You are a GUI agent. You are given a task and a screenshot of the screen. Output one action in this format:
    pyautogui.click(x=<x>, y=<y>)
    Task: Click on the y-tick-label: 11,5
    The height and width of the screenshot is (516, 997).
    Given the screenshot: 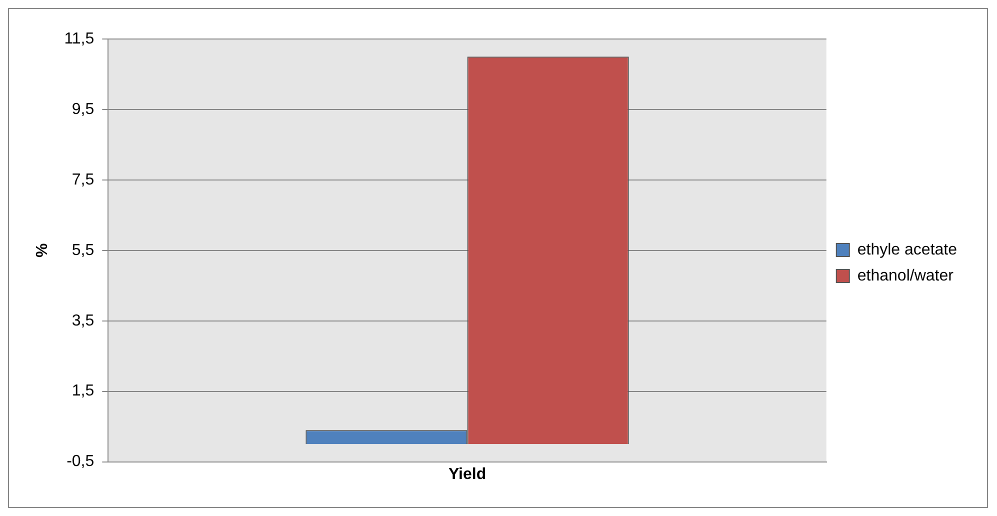 What is the action you would take?
    pyautogui.click(x=79, y=39)
    